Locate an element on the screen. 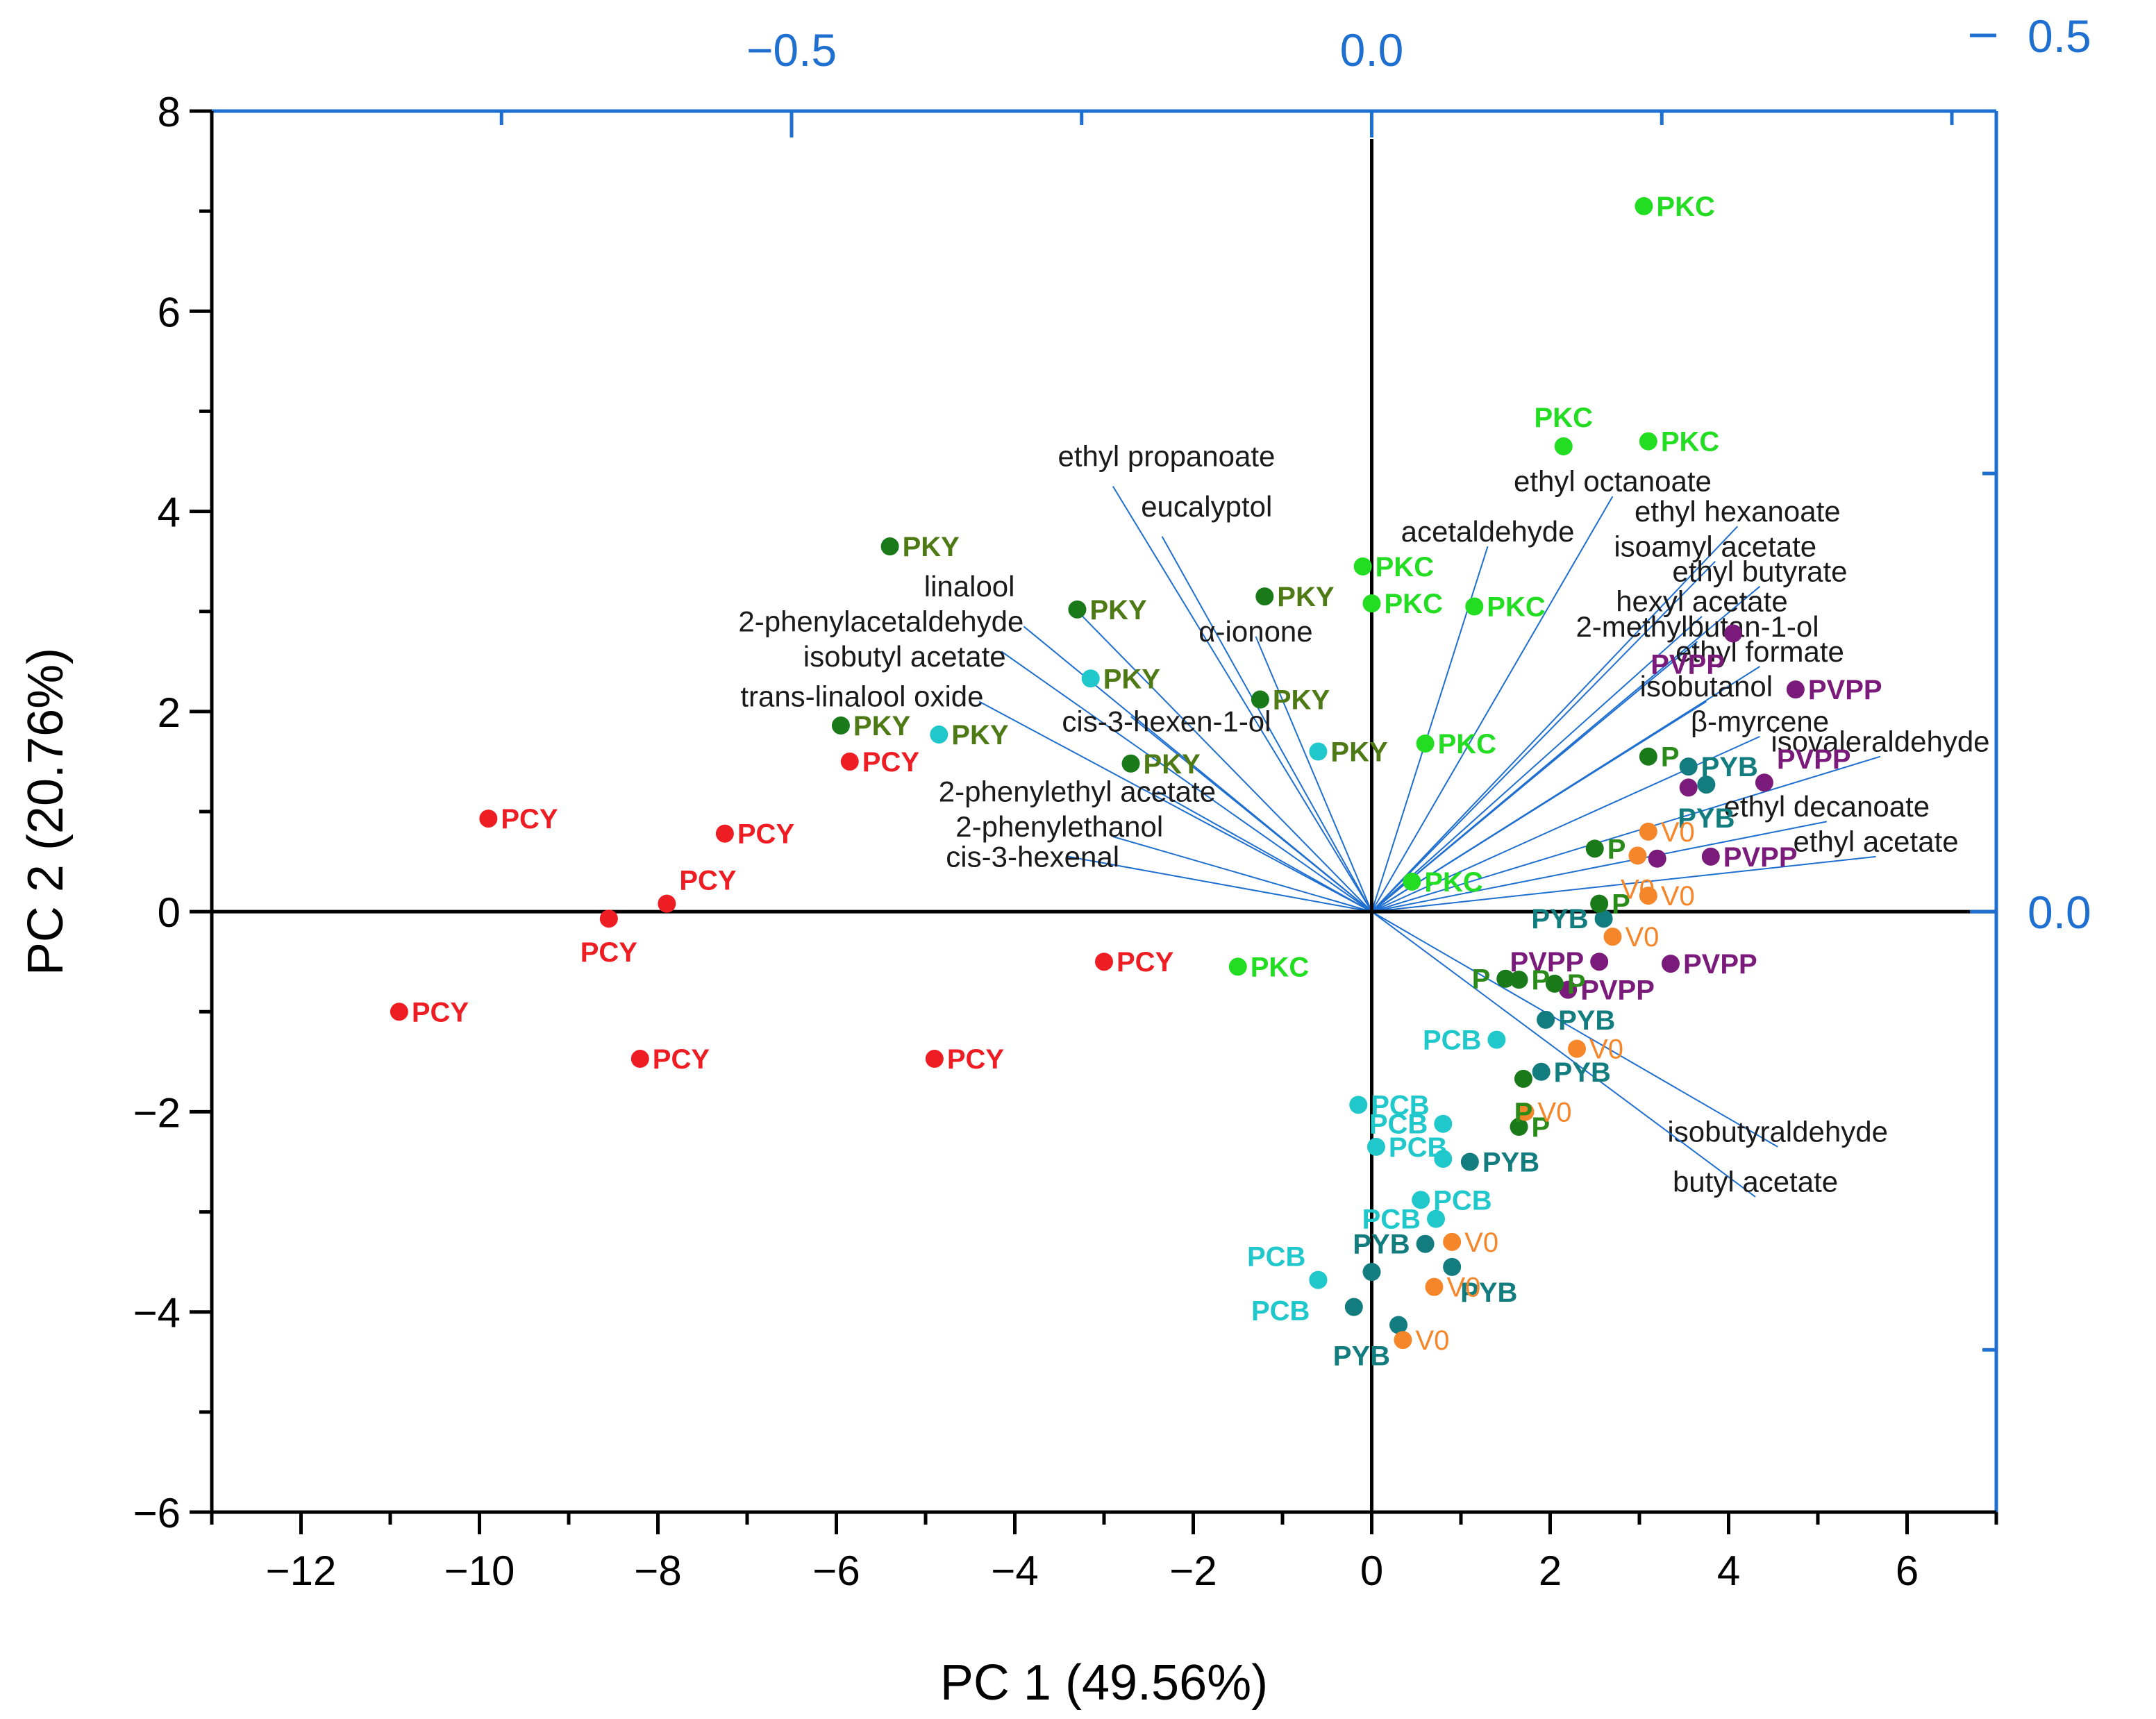  right-tick-label: 0.5 is located at coordinates (2059, 36).